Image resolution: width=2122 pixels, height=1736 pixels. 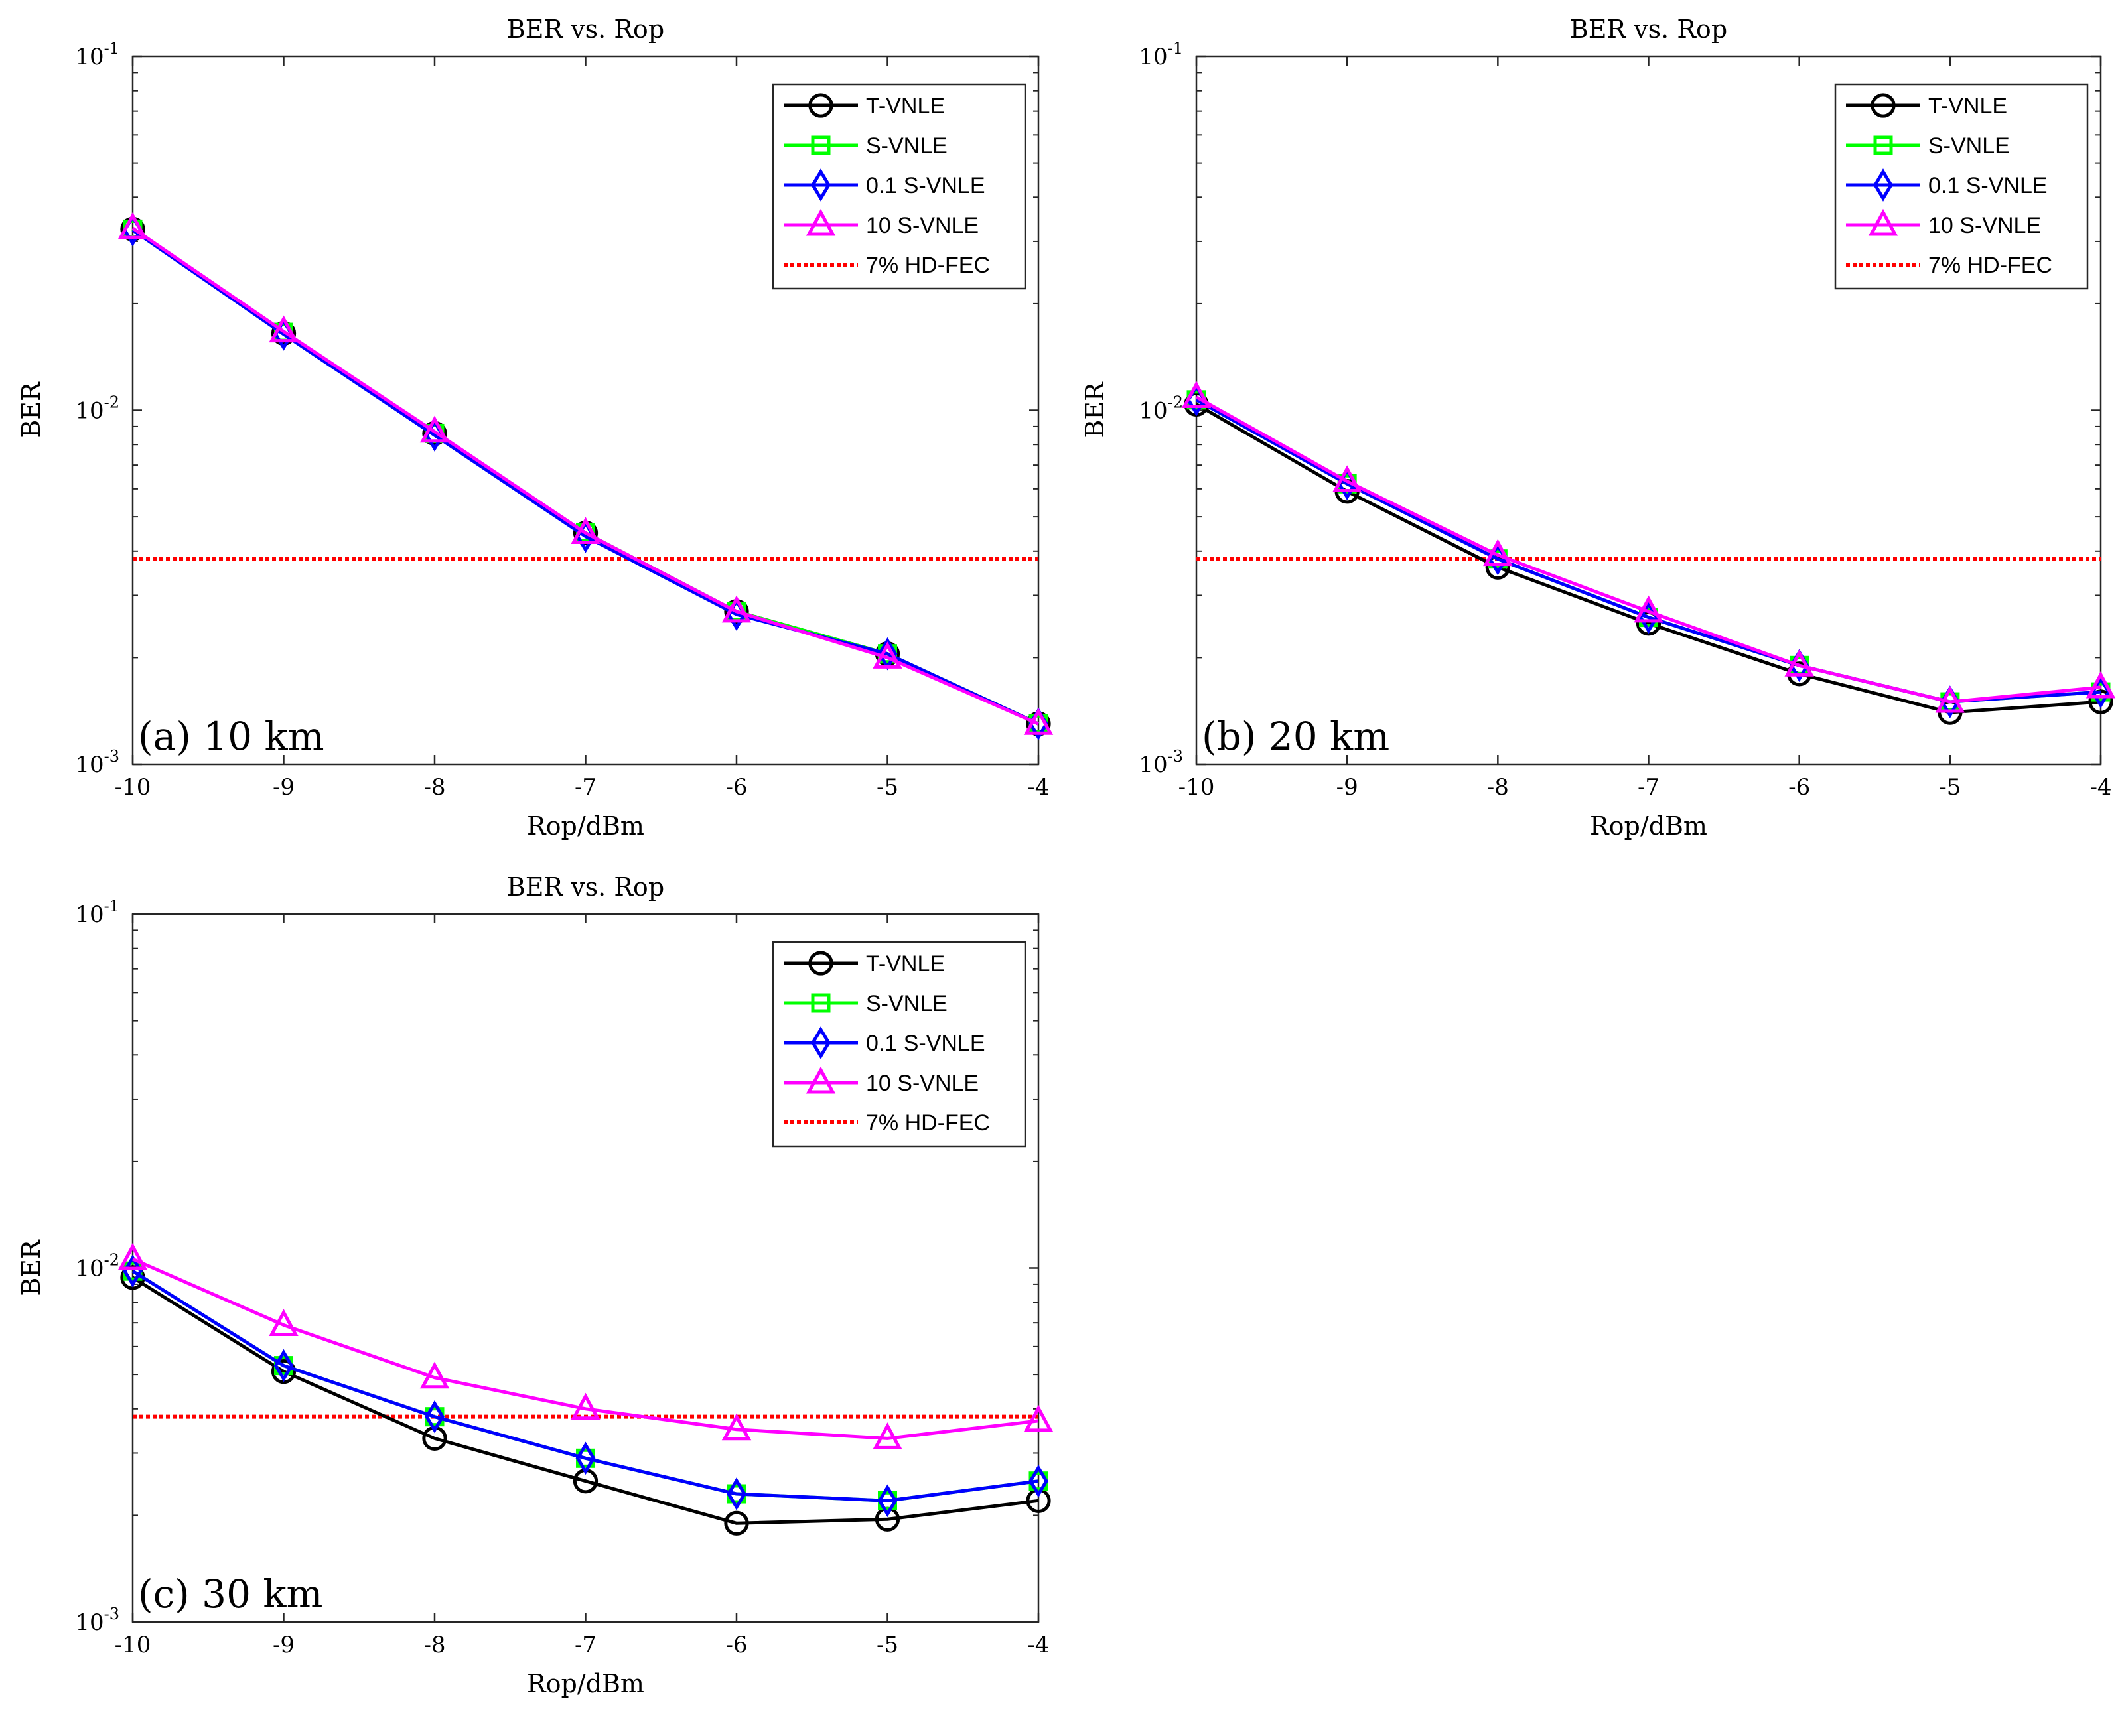 I want to click on x-tick-label: -9, so click(x=284, y=787).